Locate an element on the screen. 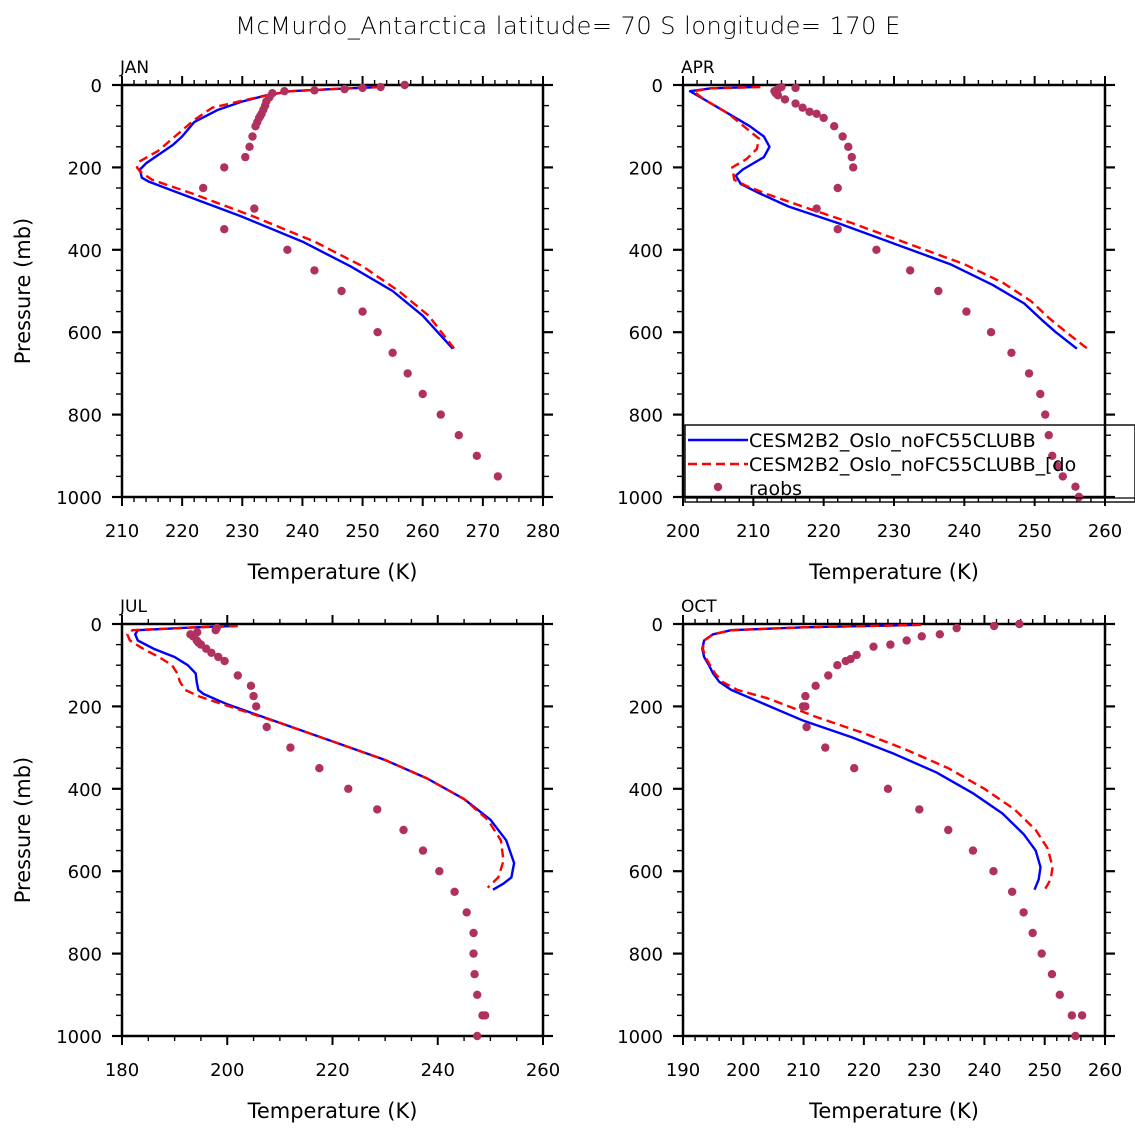 The height and width of the screenshot is (1135, 1135). legend-box is located at coordinates (909, 463).